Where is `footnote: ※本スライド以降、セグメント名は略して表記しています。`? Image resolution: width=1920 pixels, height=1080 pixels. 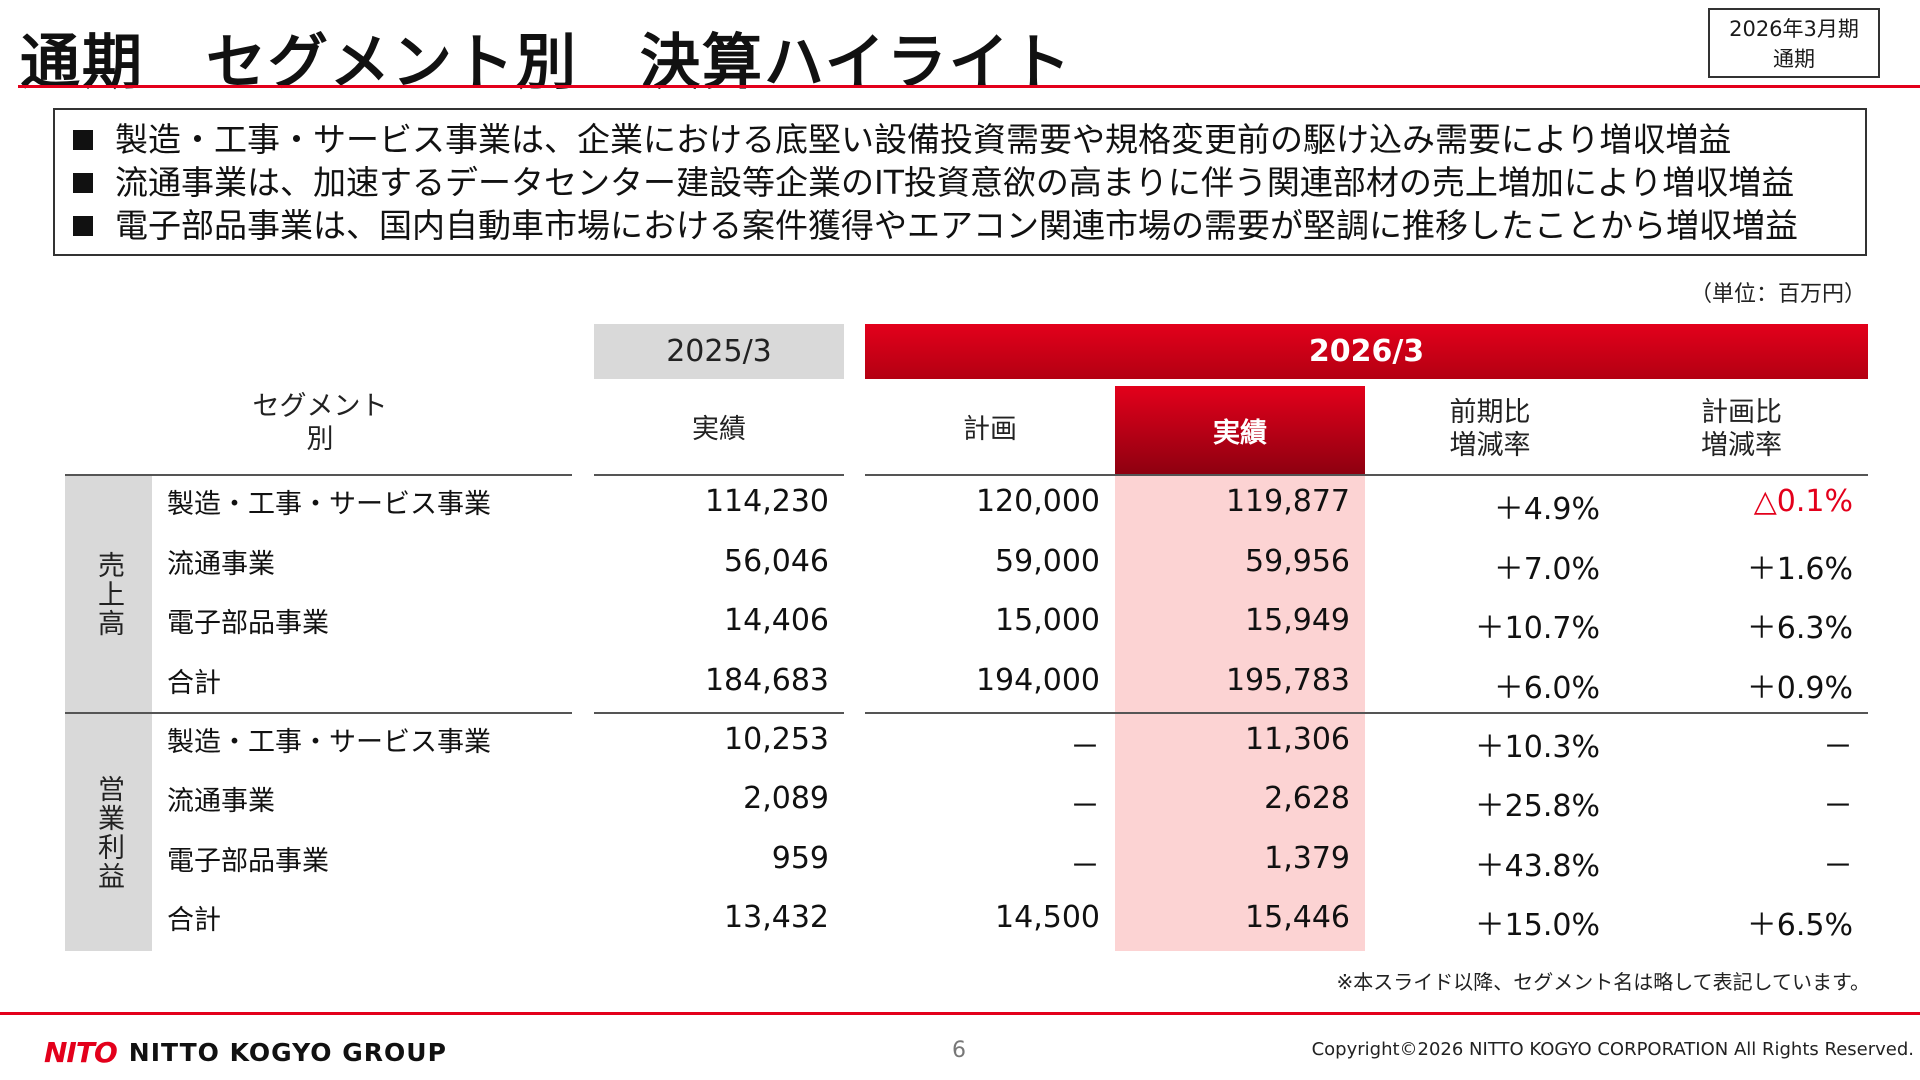
footnote: ※本スライド以降、セグメント名は略して表記しています。 is located at coordinates (1603, 982).